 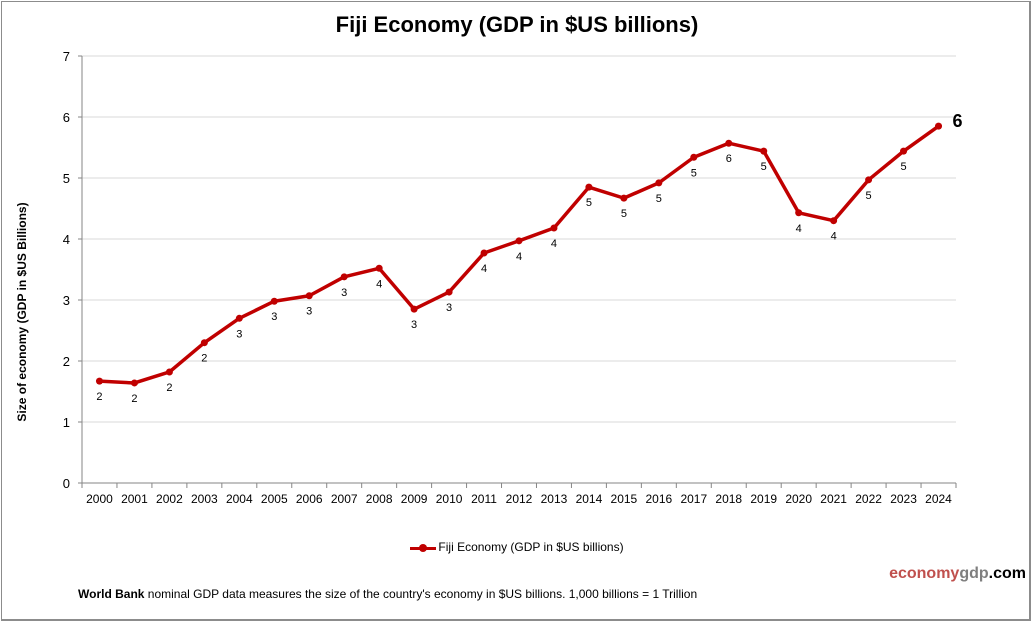 What do you see at coordinates (99, 499) in the screenshot?
I see `x-tick-label: 2000` at bounding box center [99, 499].